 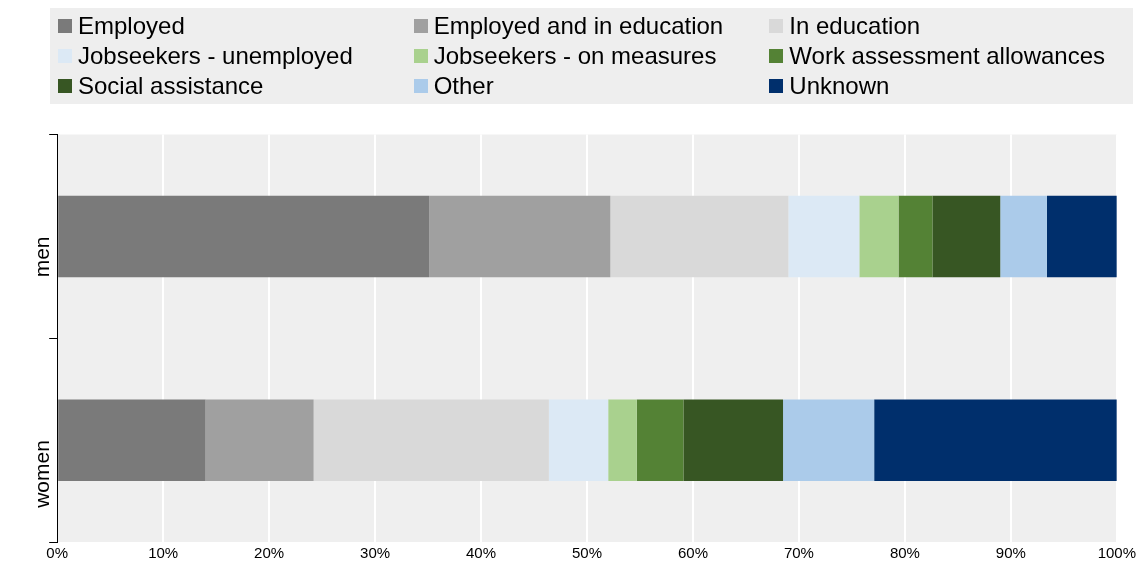 What do you see at coordinates (855, 26) in the screenshot?
I see `legend-label: In education` at bounding box center [855, 26].